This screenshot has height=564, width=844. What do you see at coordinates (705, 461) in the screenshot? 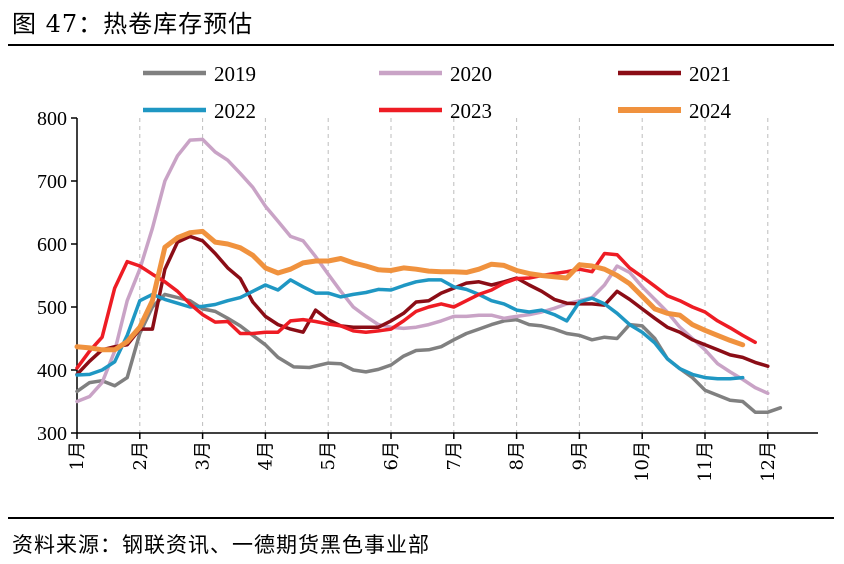
I see `x-tick-label: 11月` at bounding box center [705, 461].